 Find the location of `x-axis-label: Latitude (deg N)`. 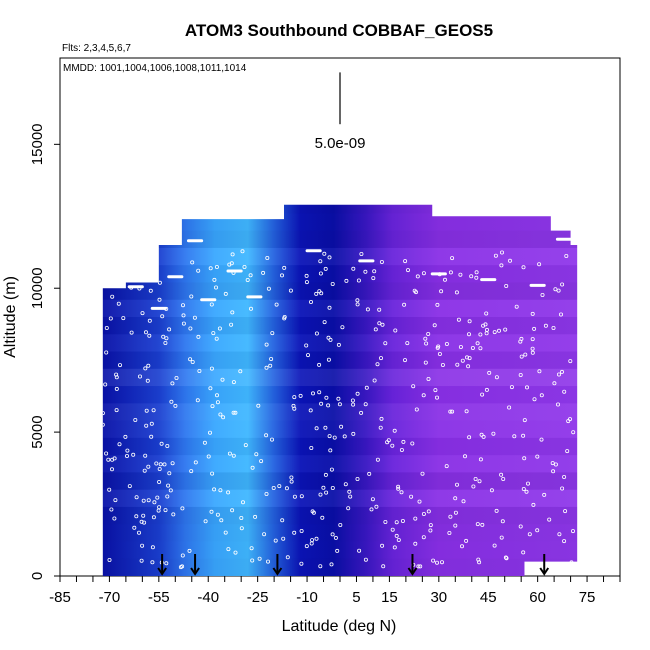

x-axis-label: Latitude (deg N) is located at coordinates (339, 626).